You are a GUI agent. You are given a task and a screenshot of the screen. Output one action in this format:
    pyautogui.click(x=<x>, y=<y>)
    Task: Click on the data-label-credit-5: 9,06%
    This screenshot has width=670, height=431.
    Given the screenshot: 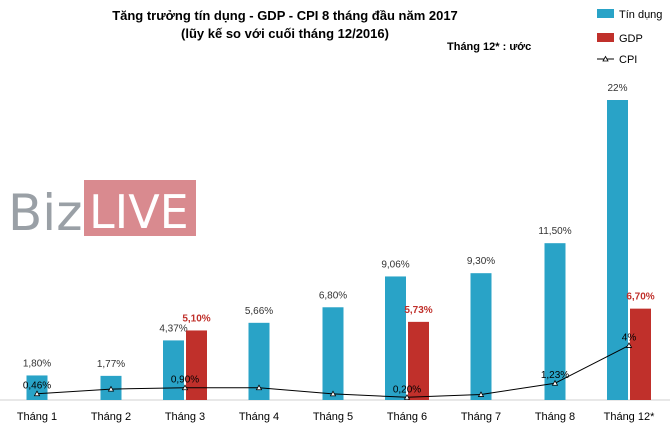 What is the action you would take?
    pyautogui.click(x=395, y=264)
    